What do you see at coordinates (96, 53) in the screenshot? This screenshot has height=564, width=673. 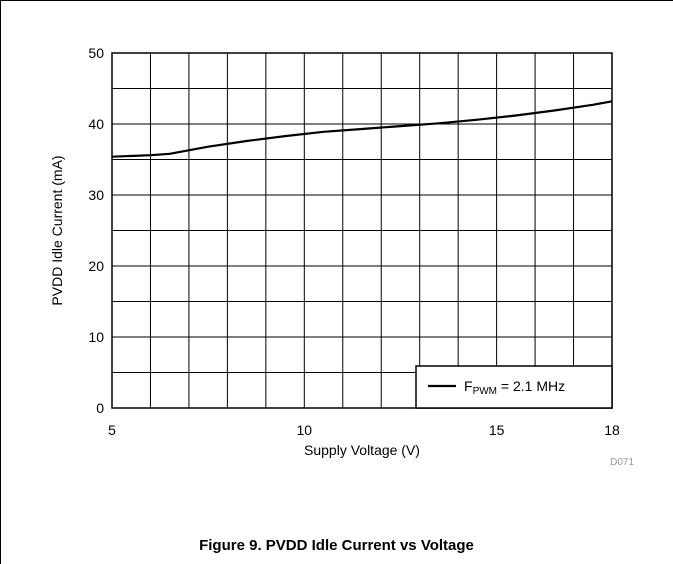 I see `y-tick-label: 50` at bounding box center [96, 53].